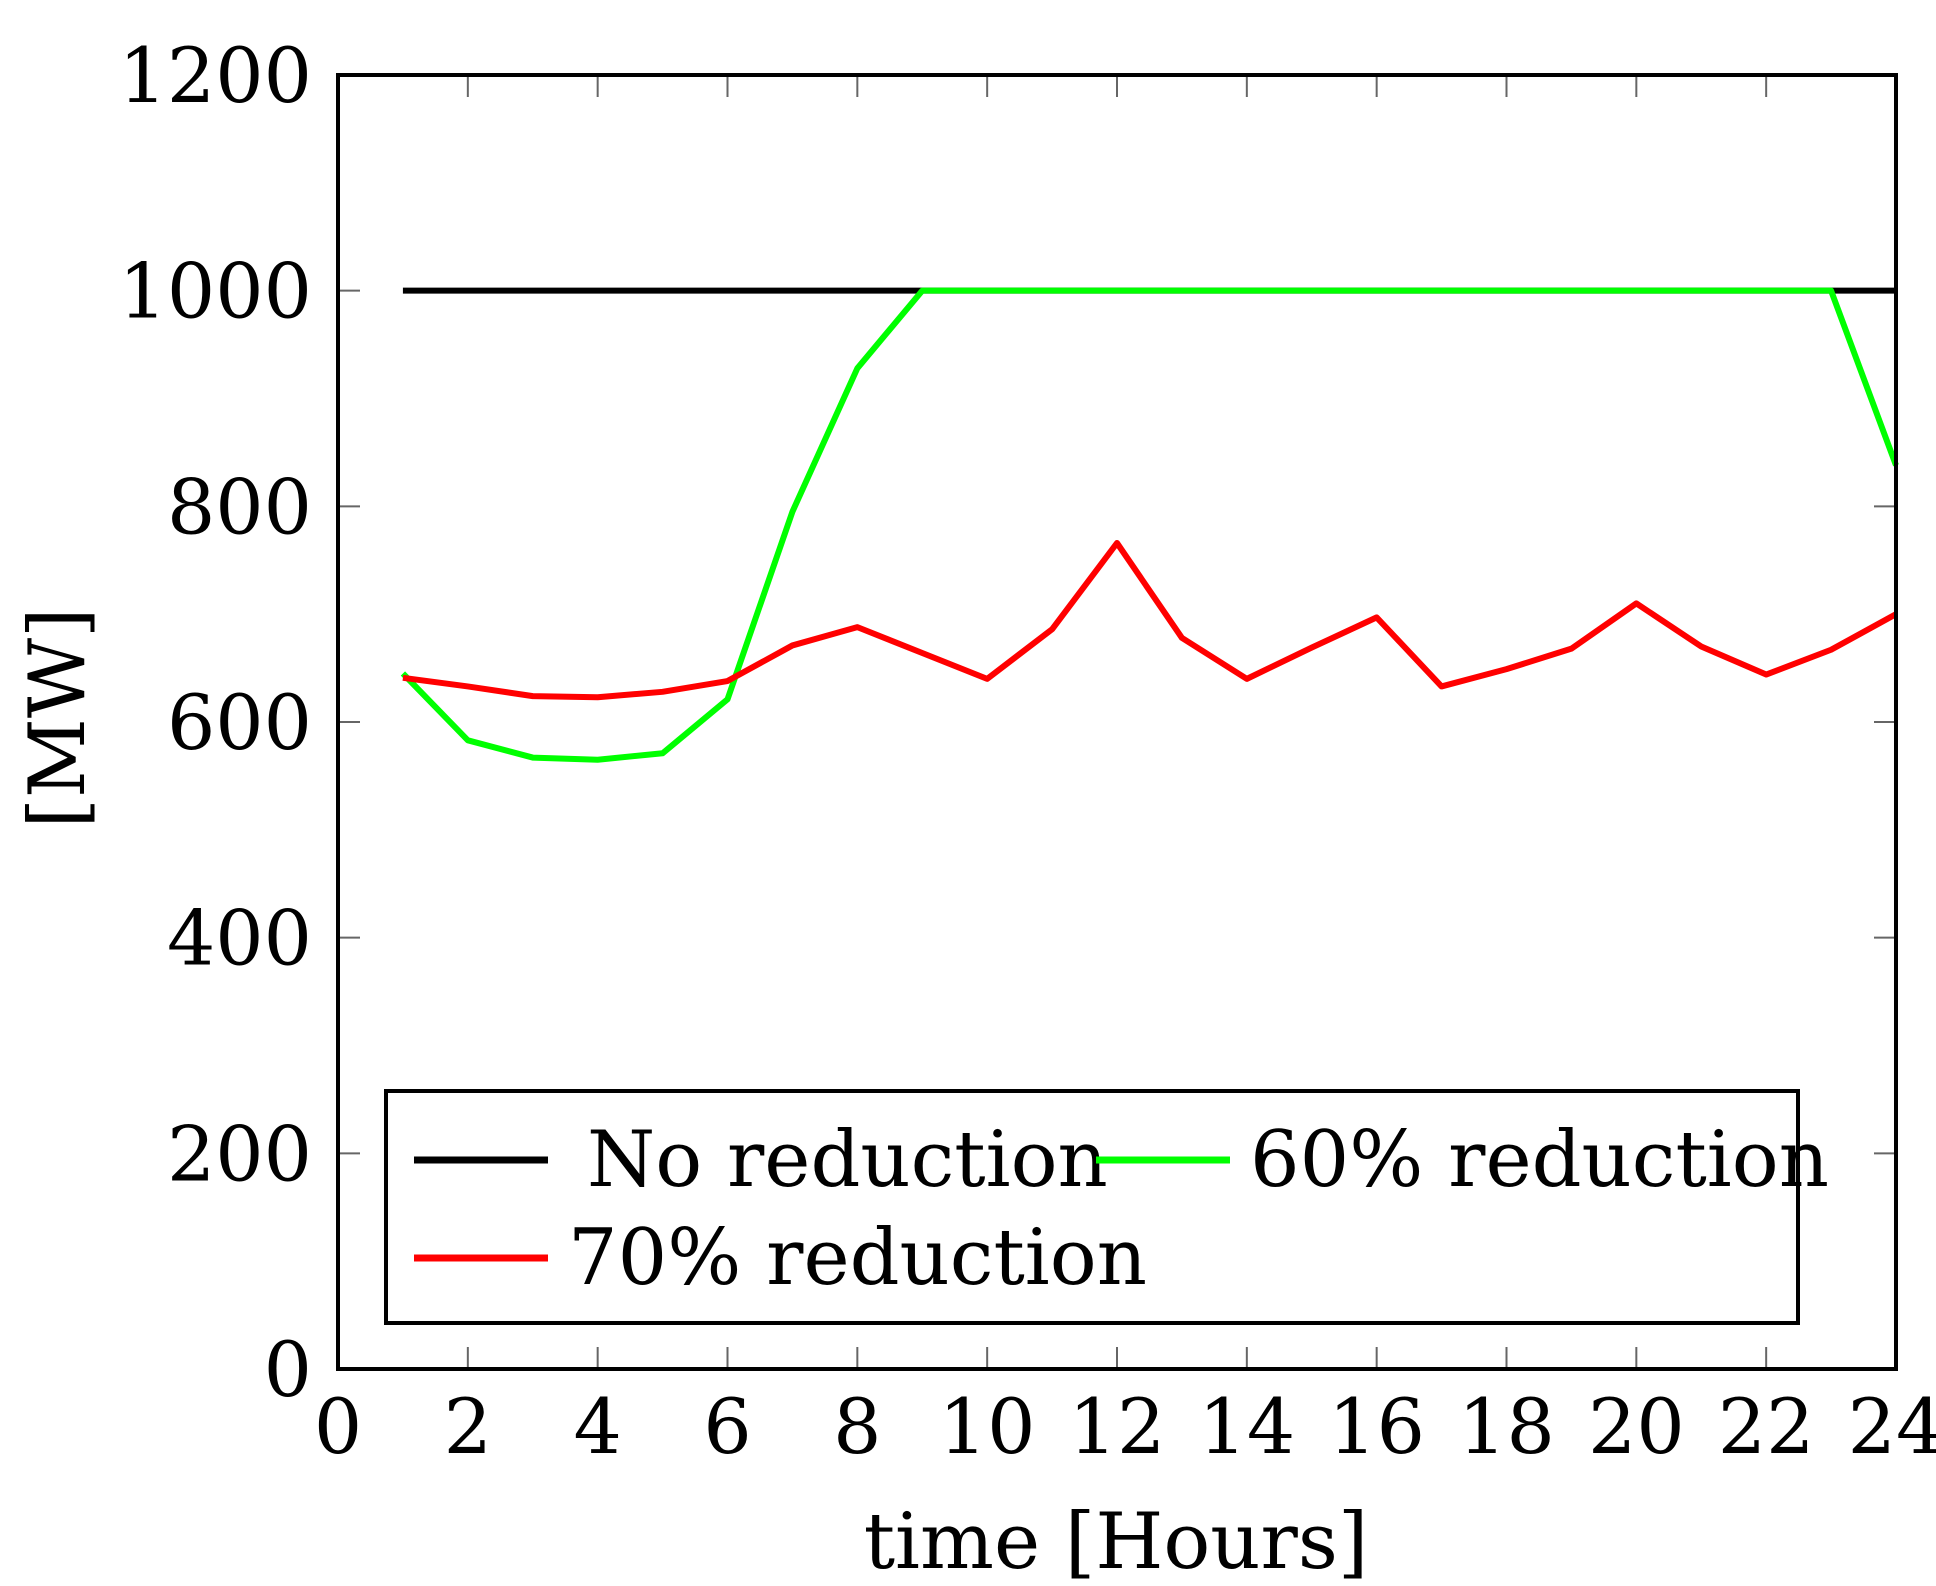 This screenshot has height=1586, width=1936. What do you see at coordinates (1092, 1207) in the screenshot?
I see `legend-frame` at bounding box center [1092, 1207].